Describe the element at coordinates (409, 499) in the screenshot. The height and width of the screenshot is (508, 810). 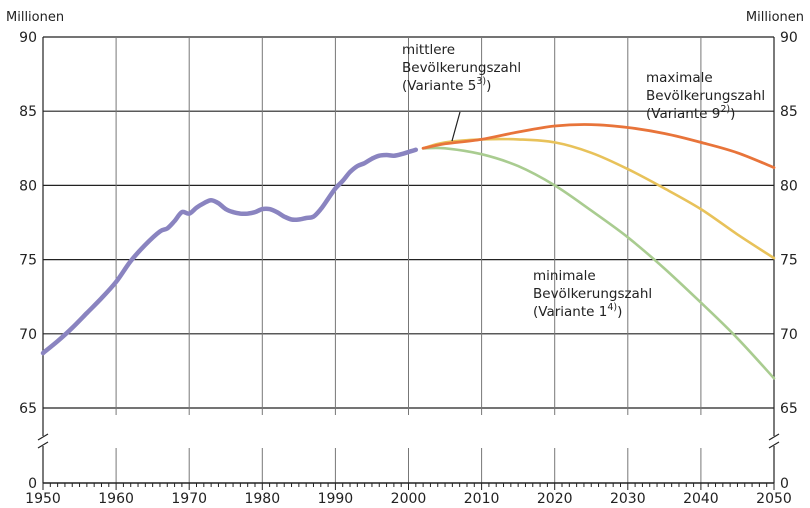
I see `x-tick-label-2000: 2000` at that location.